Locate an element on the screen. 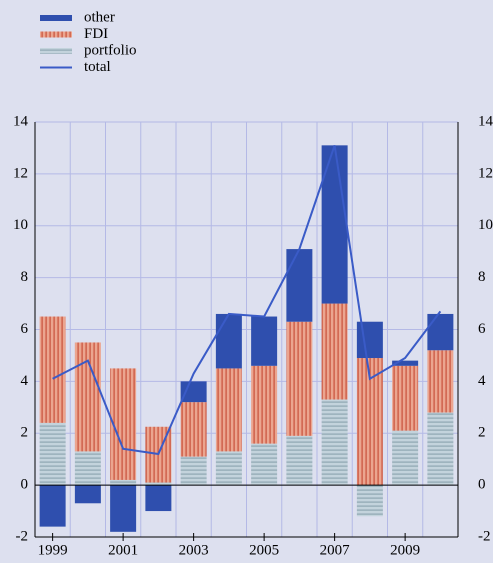 This screenshot has width=493, height=568. y-tick-label: 14 is located at coordinates (21, 121).